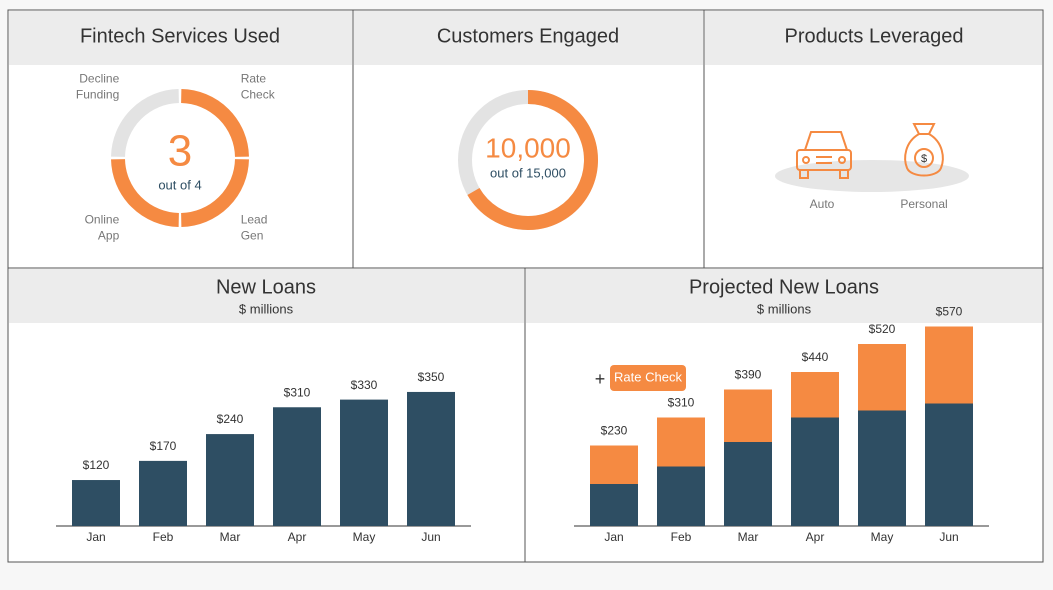  I want to click on panel-title: Fintech Services Used, so click(180, 36).